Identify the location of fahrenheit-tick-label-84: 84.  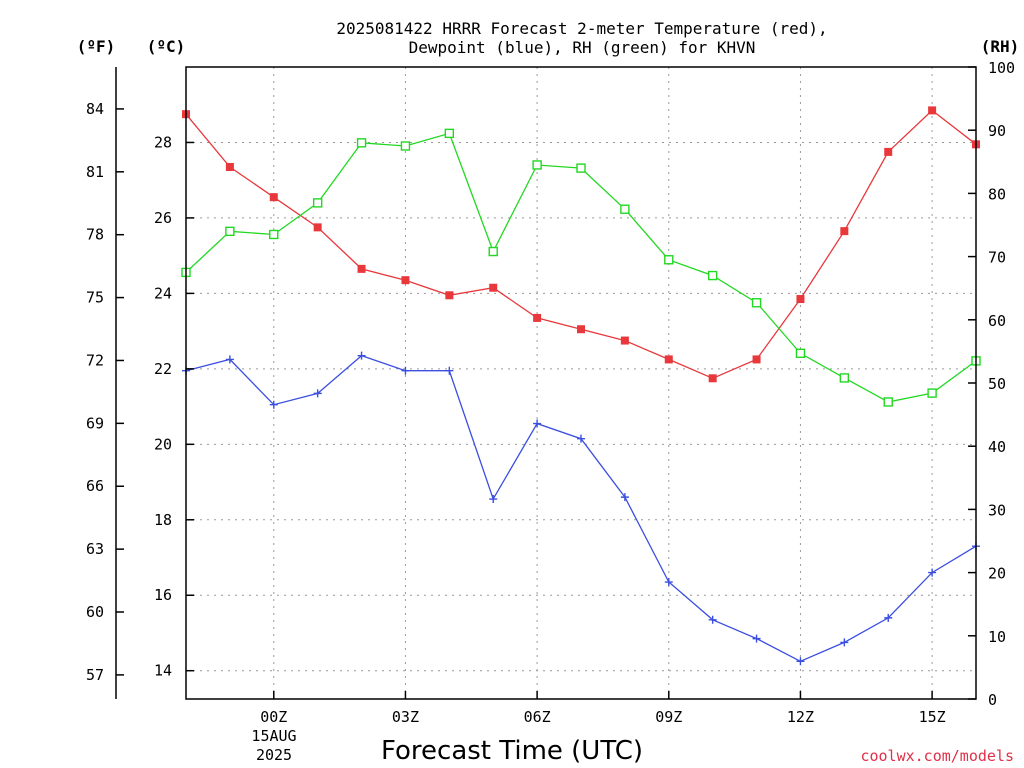
(95, 109).